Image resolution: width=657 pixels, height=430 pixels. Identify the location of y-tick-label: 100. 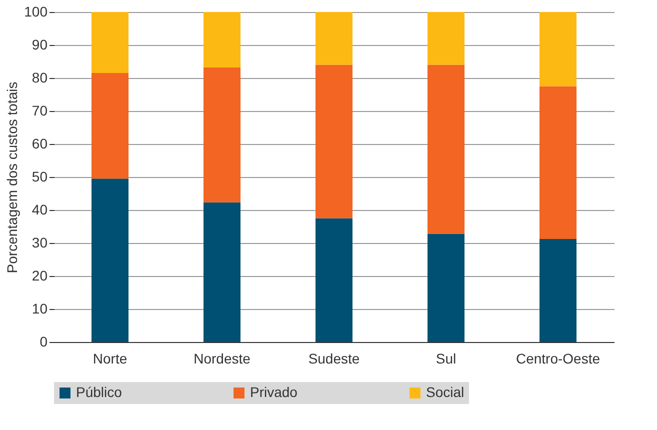
(36, 12).